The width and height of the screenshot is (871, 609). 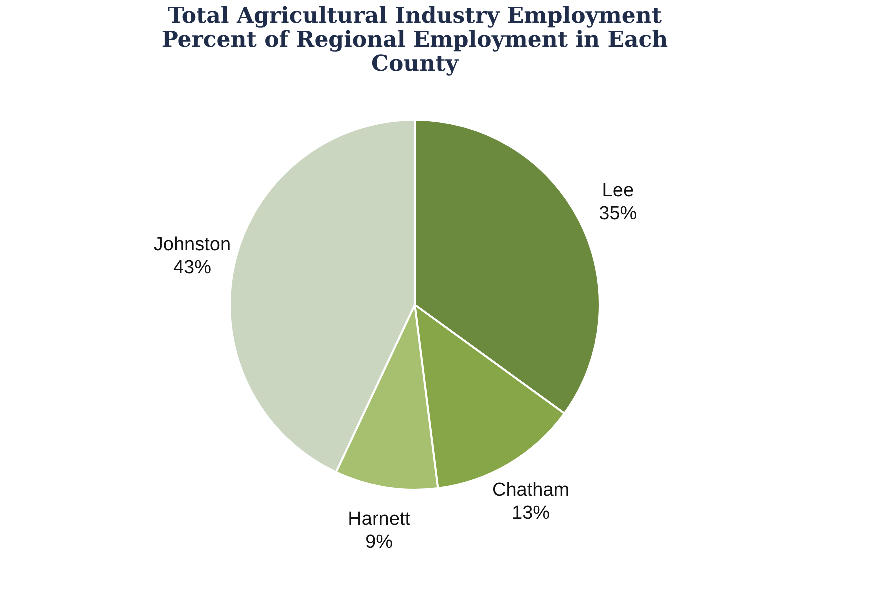 I want to click on data-label: 43%, so click(x=192, y=267).